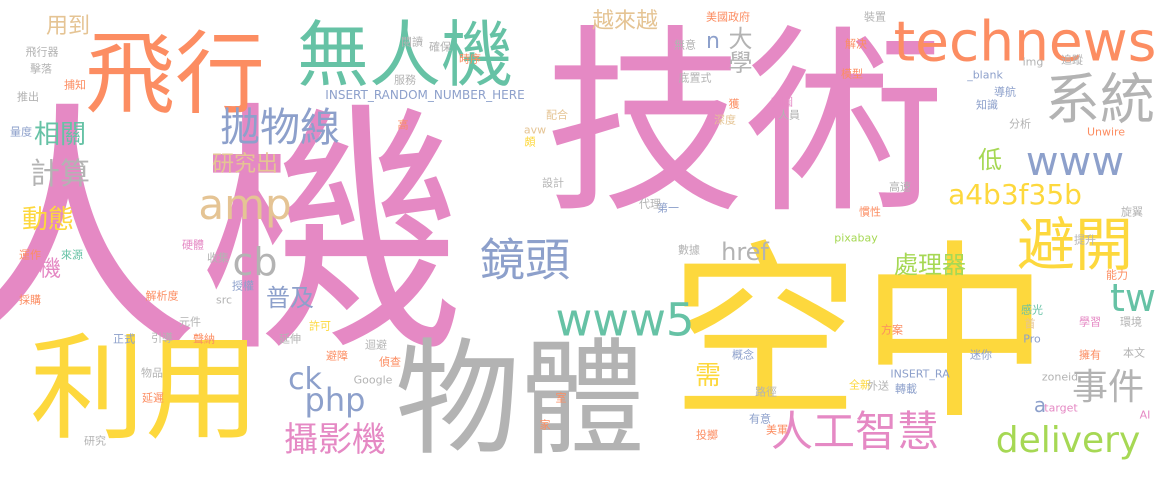 This screenshot has width=1175, height=482. What do you see at coordinates (553, 183) in the screenshot?
I see `cloud-word: 設計` at bounding box center [553, 183].